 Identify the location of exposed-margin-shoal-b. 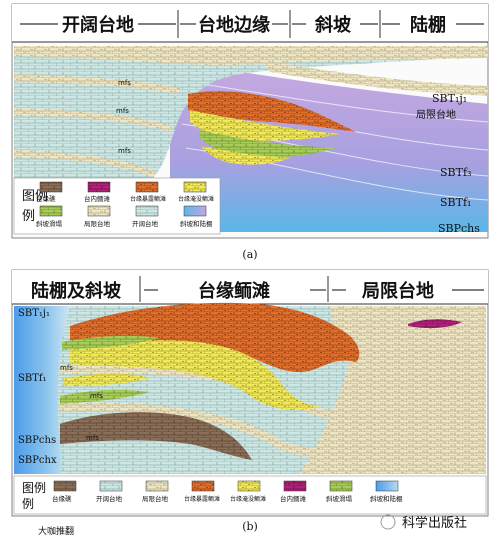
(215, 337).